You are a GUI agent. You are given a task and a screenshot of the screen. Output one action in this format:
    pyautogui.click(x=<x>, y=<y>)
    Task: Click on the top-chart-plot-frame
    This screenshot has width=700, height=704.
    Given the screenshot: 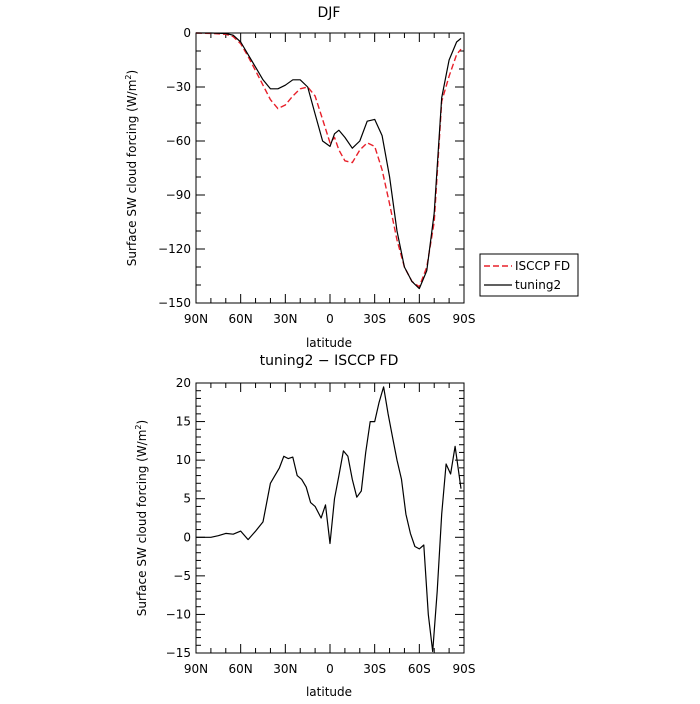 What is the action you would take?
    pyautogui.click(x=330, y=168)
    